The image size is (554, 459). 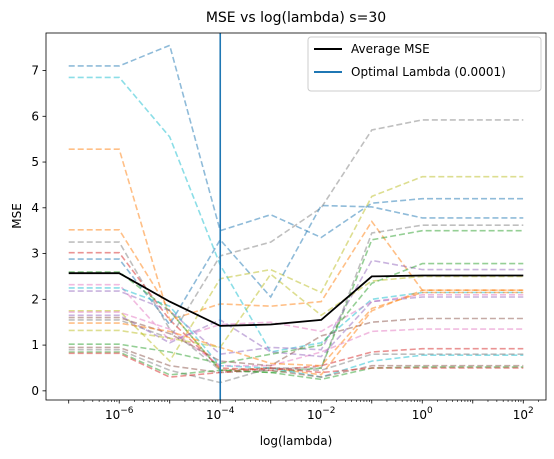 What do you see at coordinates (38, 231) in the screenshot?
I see `y-axis: 0 1 2 3 4 5 6 7` at bounding box center [38, 231].